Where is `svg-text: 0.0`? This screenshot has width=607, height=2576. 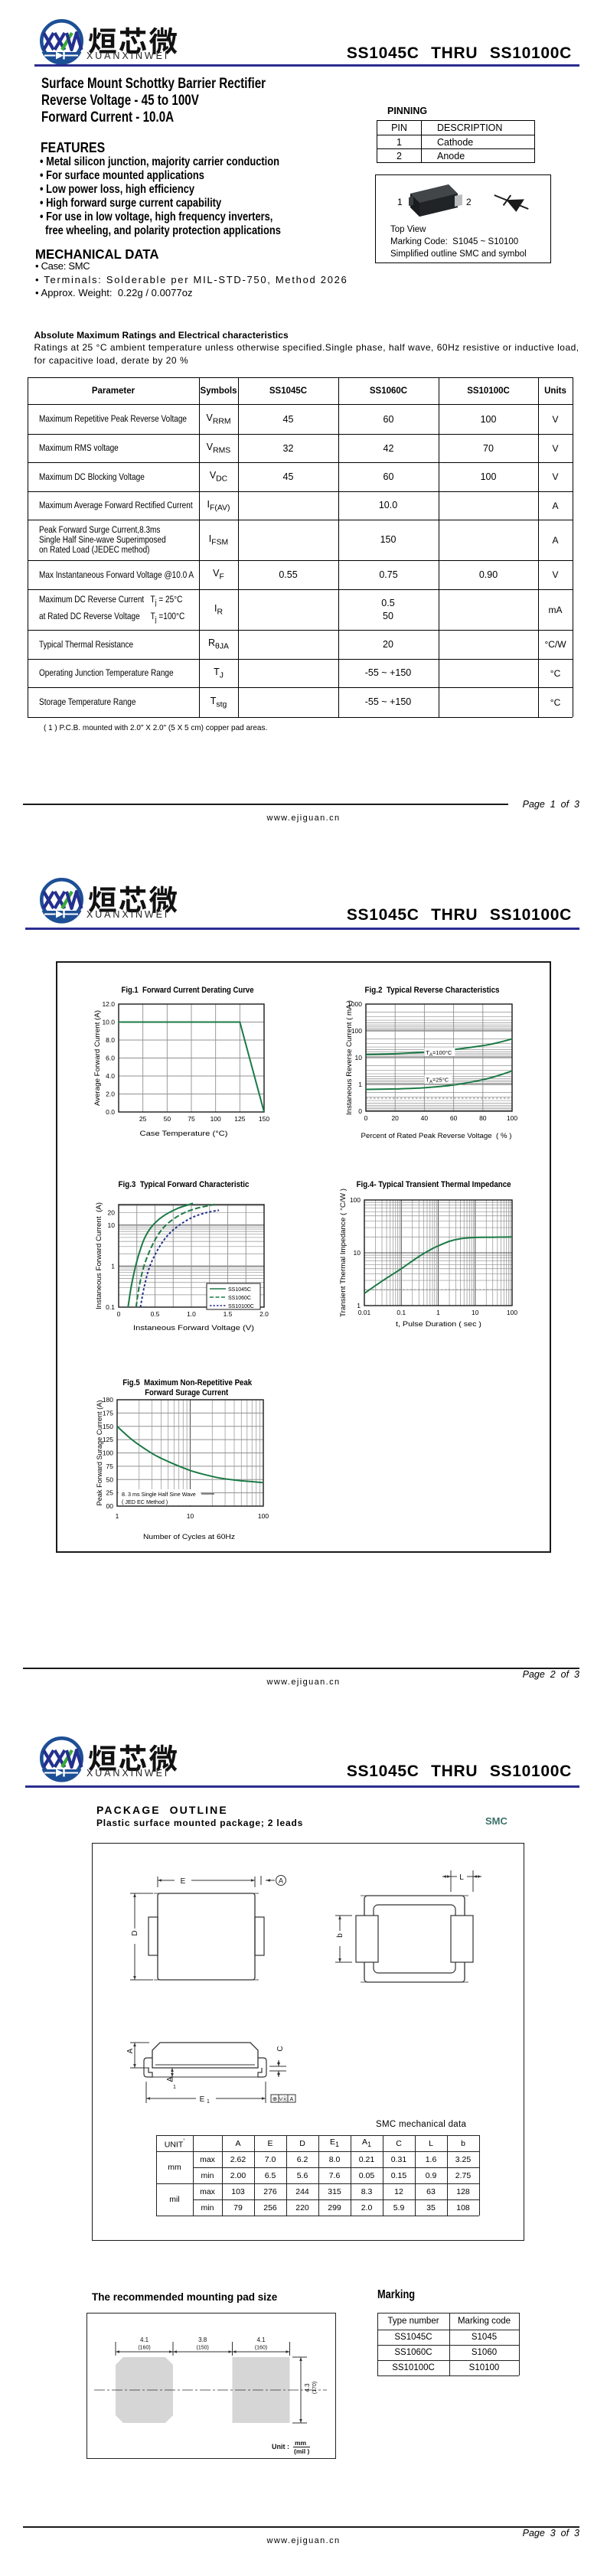 svg-text: 0.0 is located at coordinates (110, 1112).